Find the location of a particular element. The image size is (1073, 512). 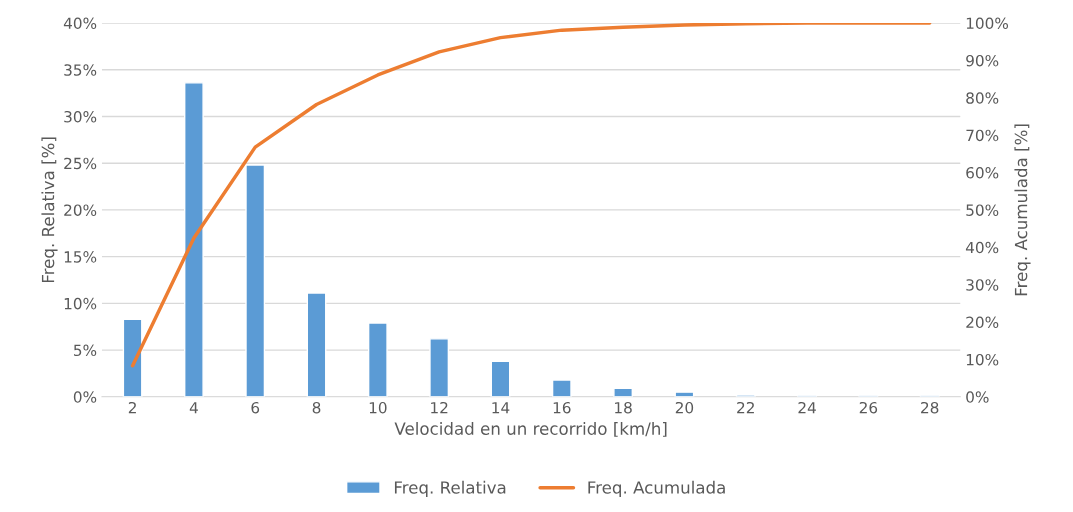

legend-label: Freq. Acumulada is located at coordinates (656, 488).